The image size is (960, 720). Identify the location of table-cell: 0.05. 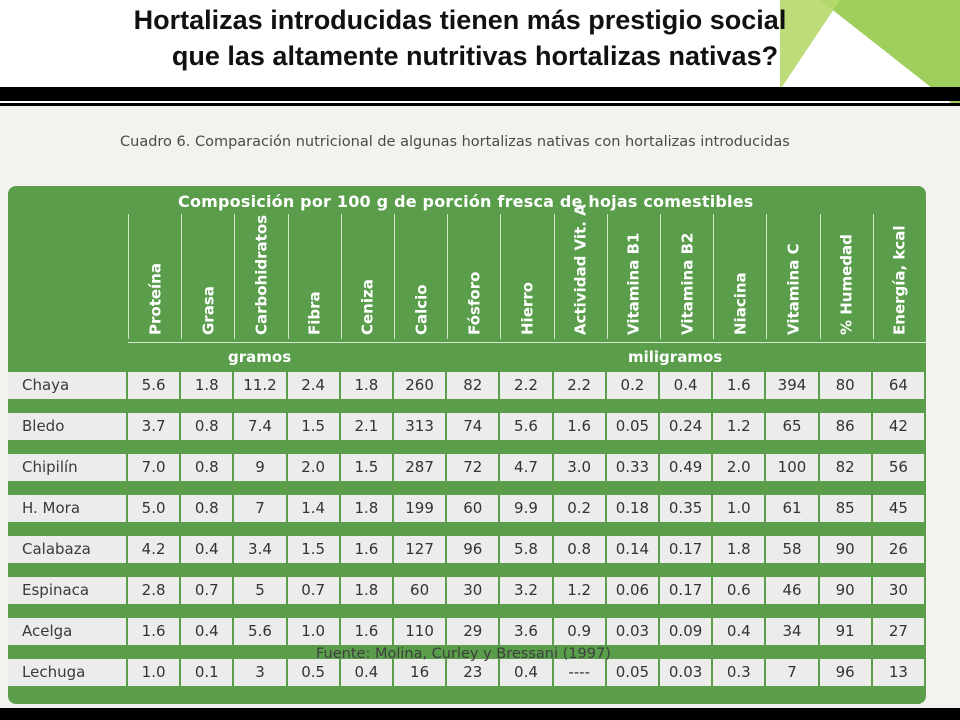
(632, 426).